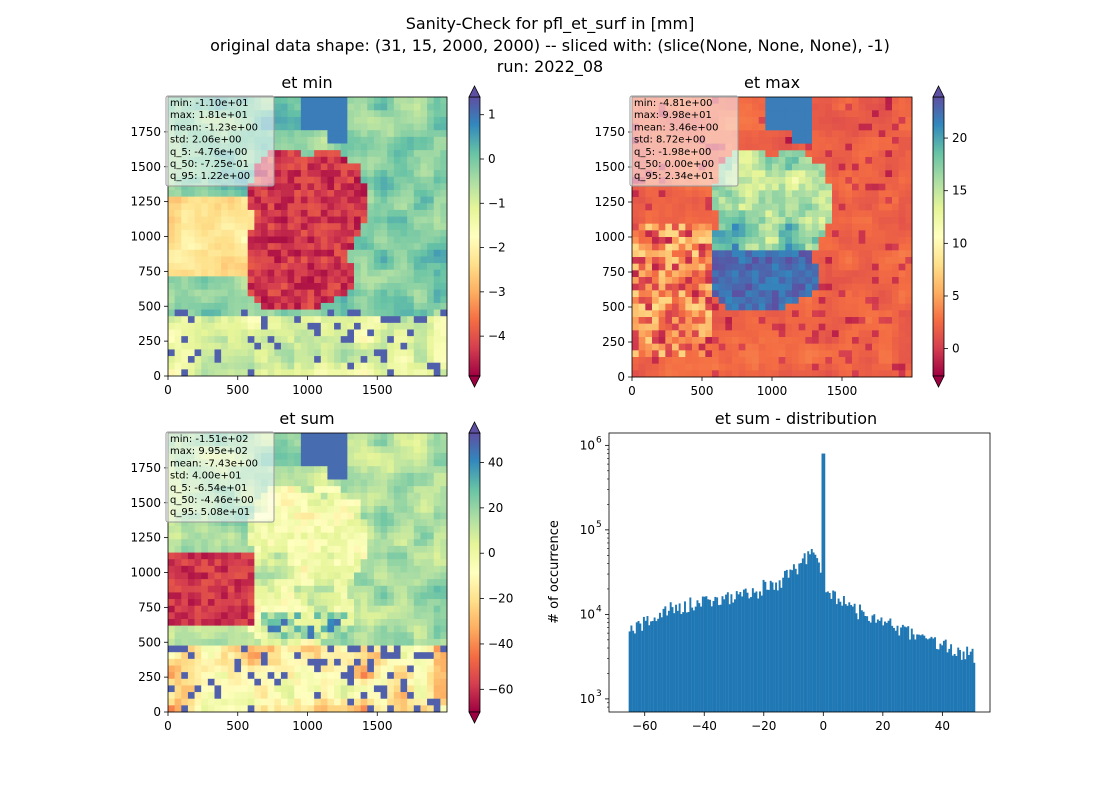  What do you see at coordinates (702, 391) in the screenshot?
I see `x-tick-label: 500` at bounding box center [702, 391].